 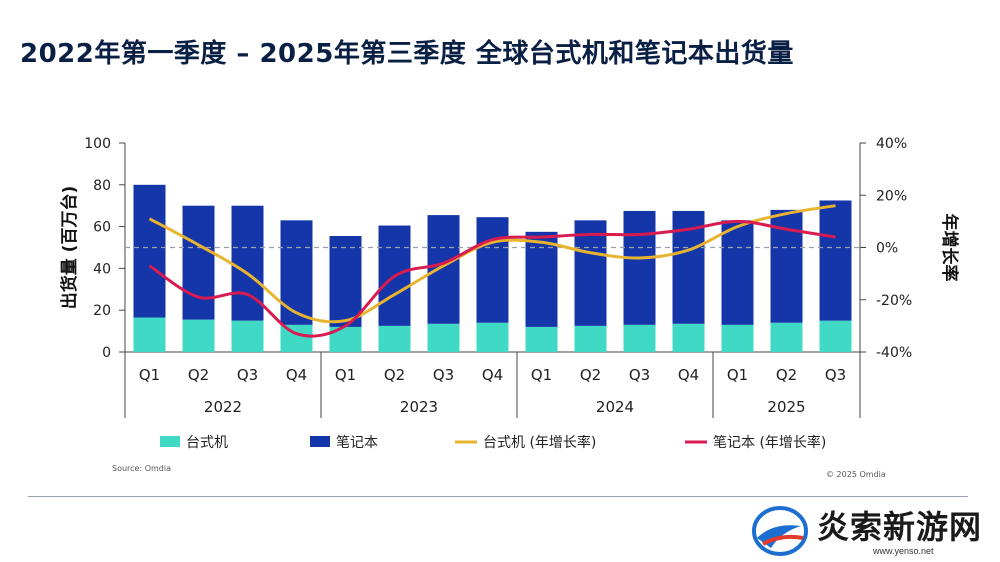 What do you see at coordinates (949, 248) in the screenshot?
I see `y2-axis-title: 年增长率` at bounding box center [949, 248].